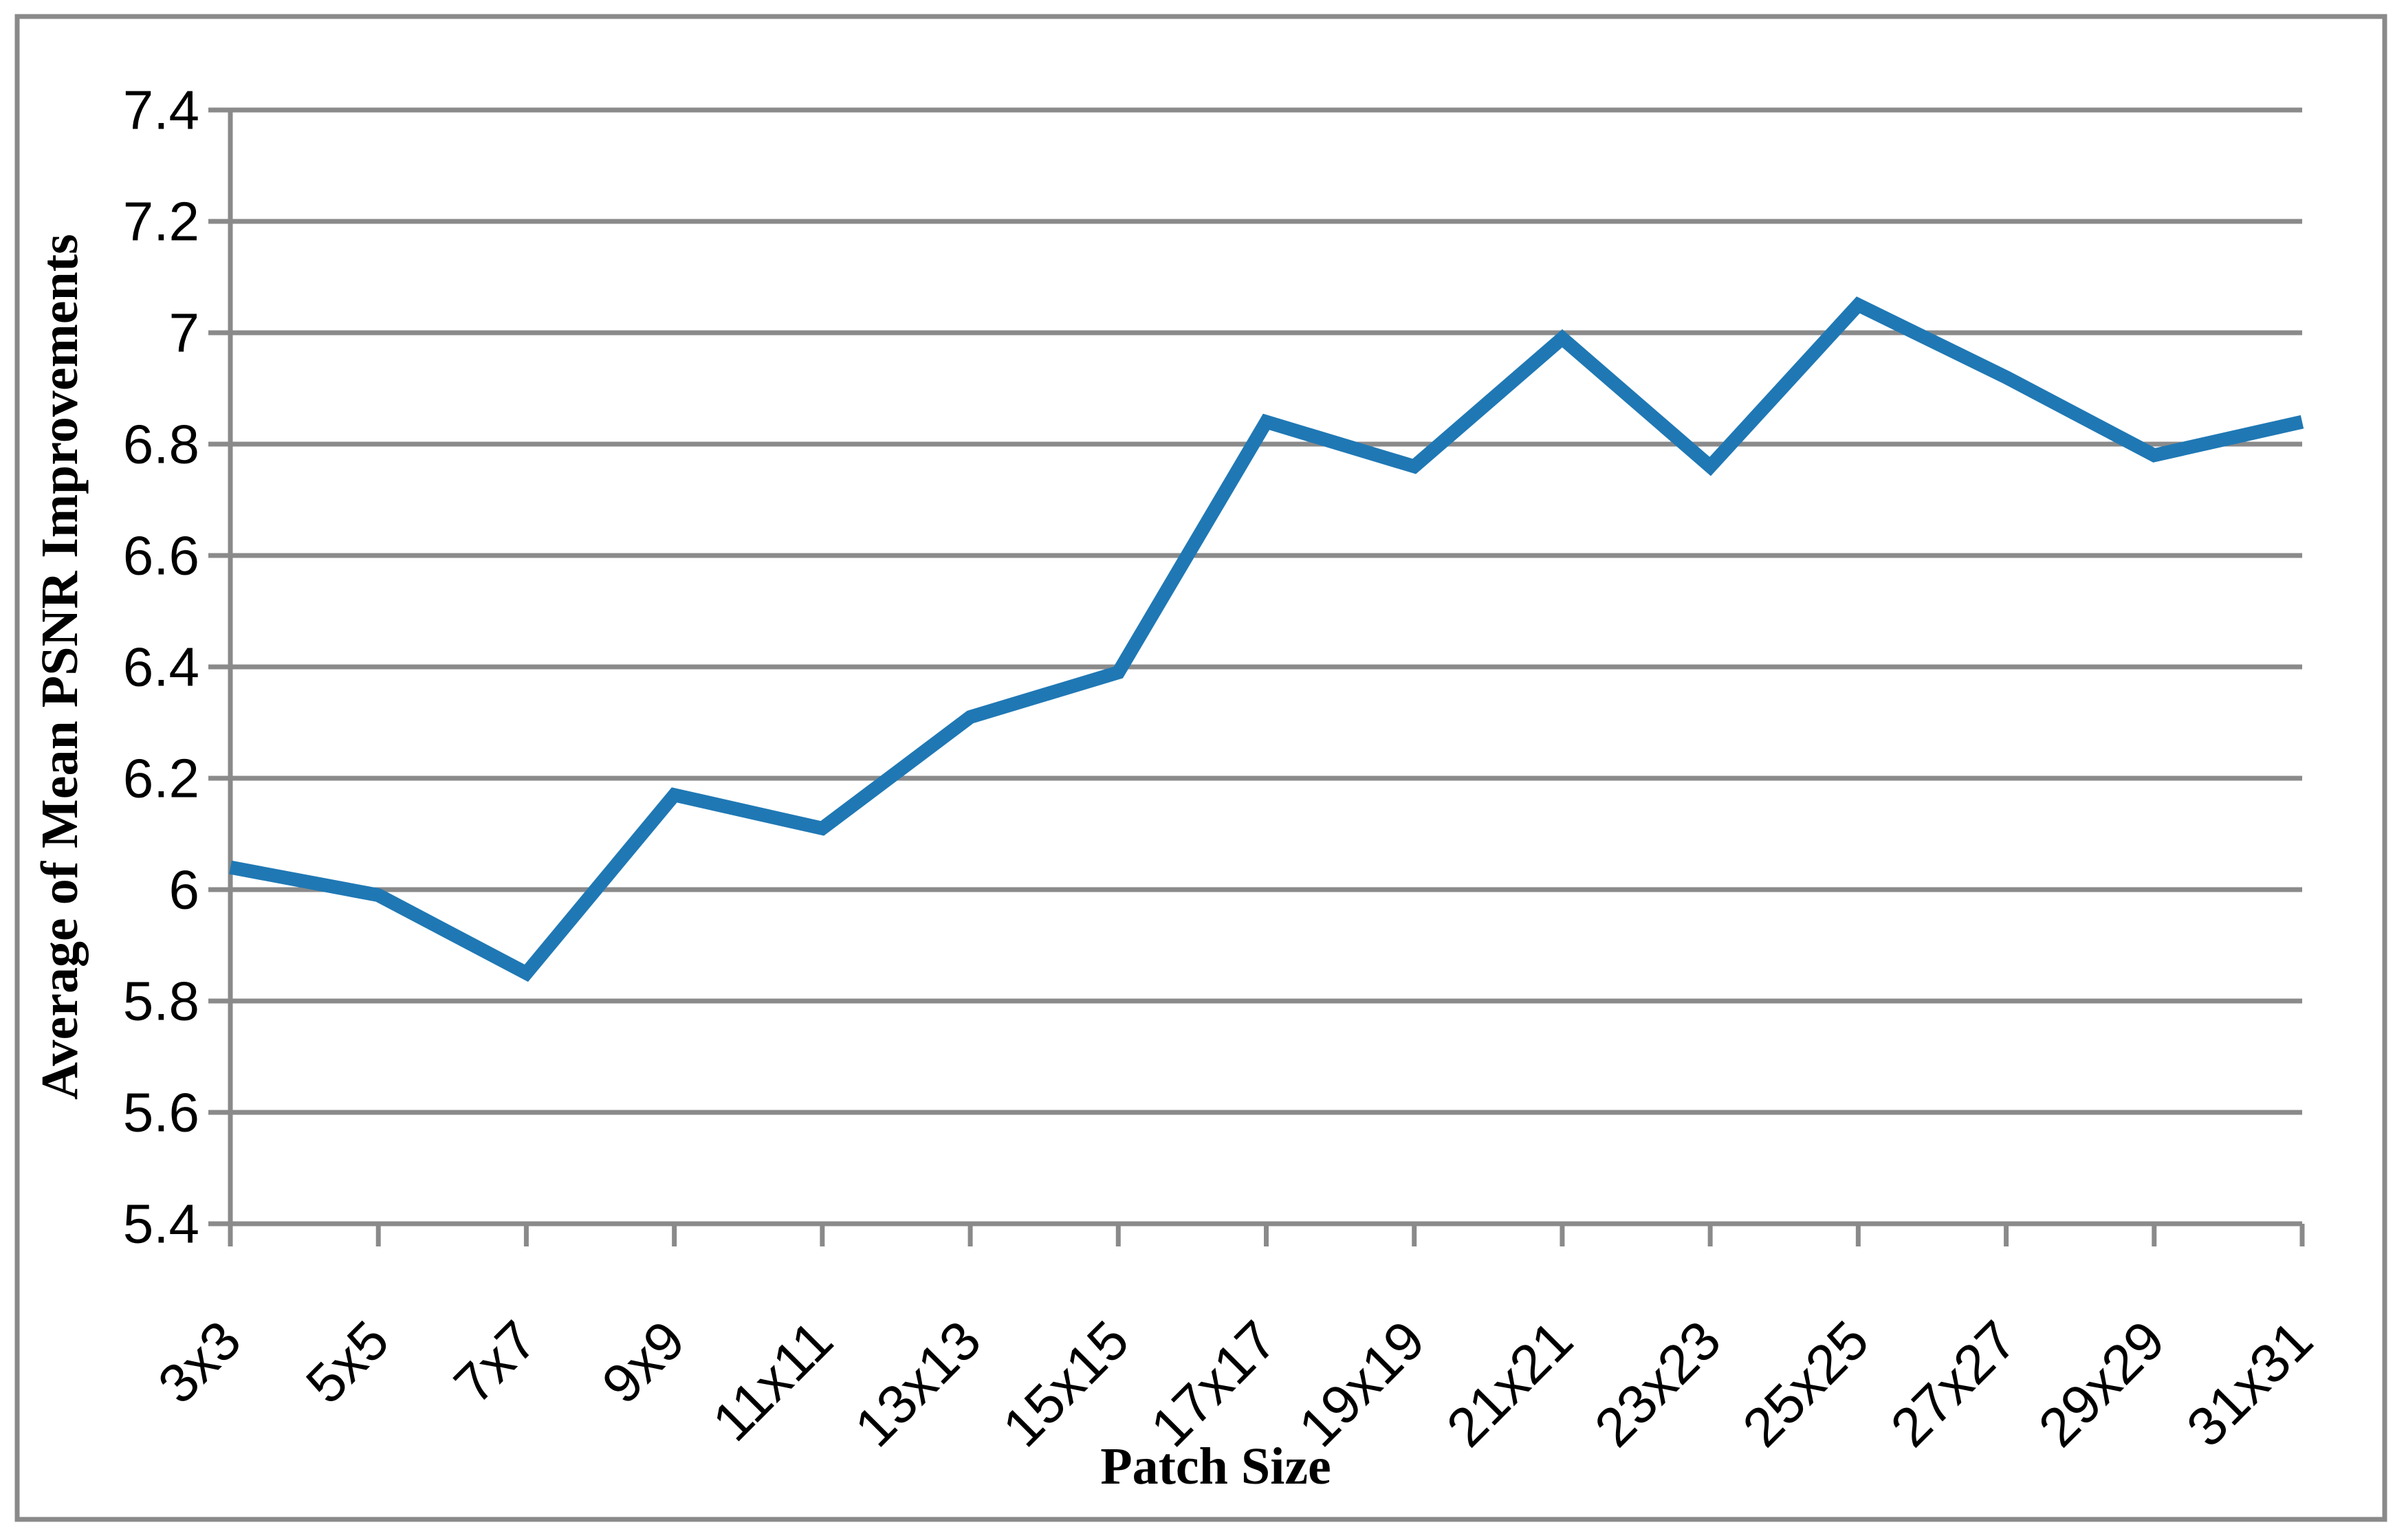 The height and width of the screenshot is (1540, 2406). Describe the element at coordinates (917, 1383) in the screenshot. I see `x-tick-label: 13x13` at that location.